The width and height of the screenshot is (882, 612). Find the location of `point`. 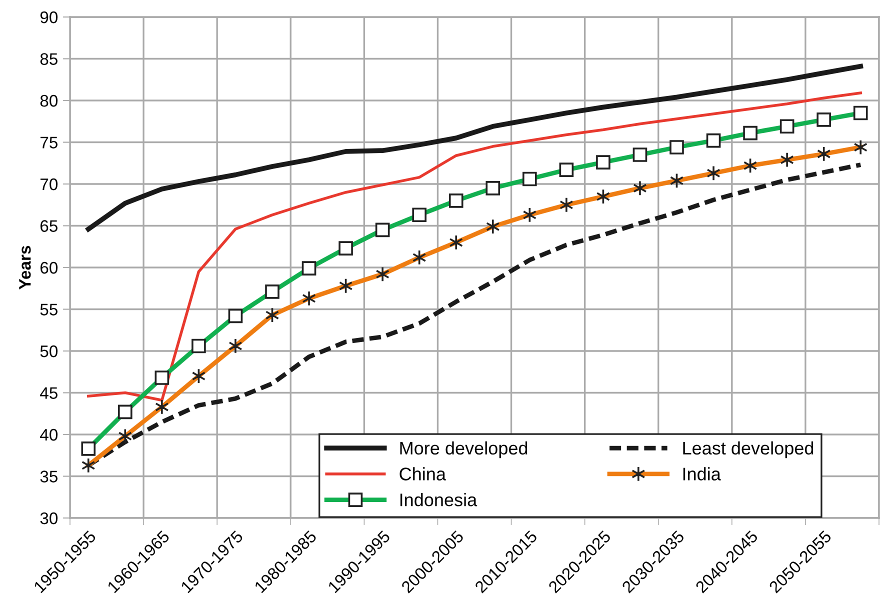

point is located at coordinates (88, 466).